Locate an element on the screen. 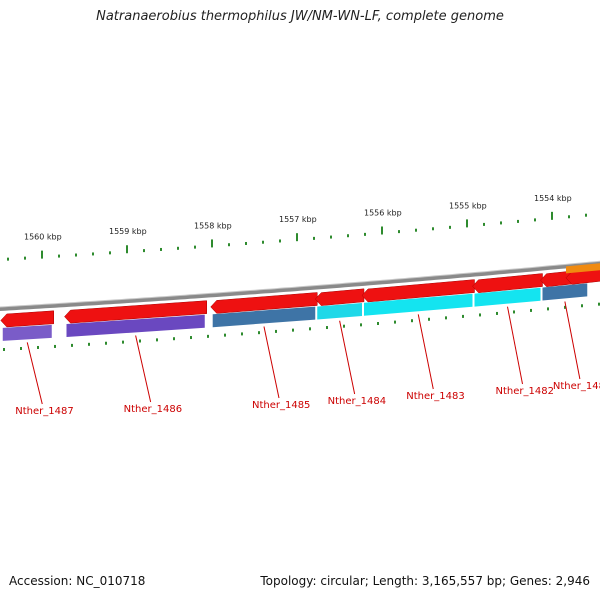  backbone-arc is located at coordinates (300, 286).